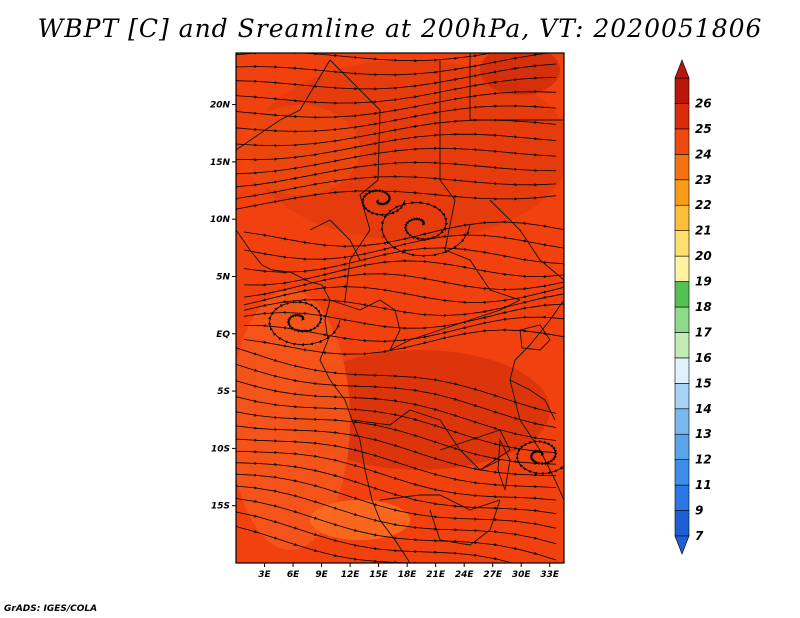 The image size is (800, 618). Describe the element at coordinates (220, 449) in the screenshot. I see `y-tick-label: 10S` at that location.